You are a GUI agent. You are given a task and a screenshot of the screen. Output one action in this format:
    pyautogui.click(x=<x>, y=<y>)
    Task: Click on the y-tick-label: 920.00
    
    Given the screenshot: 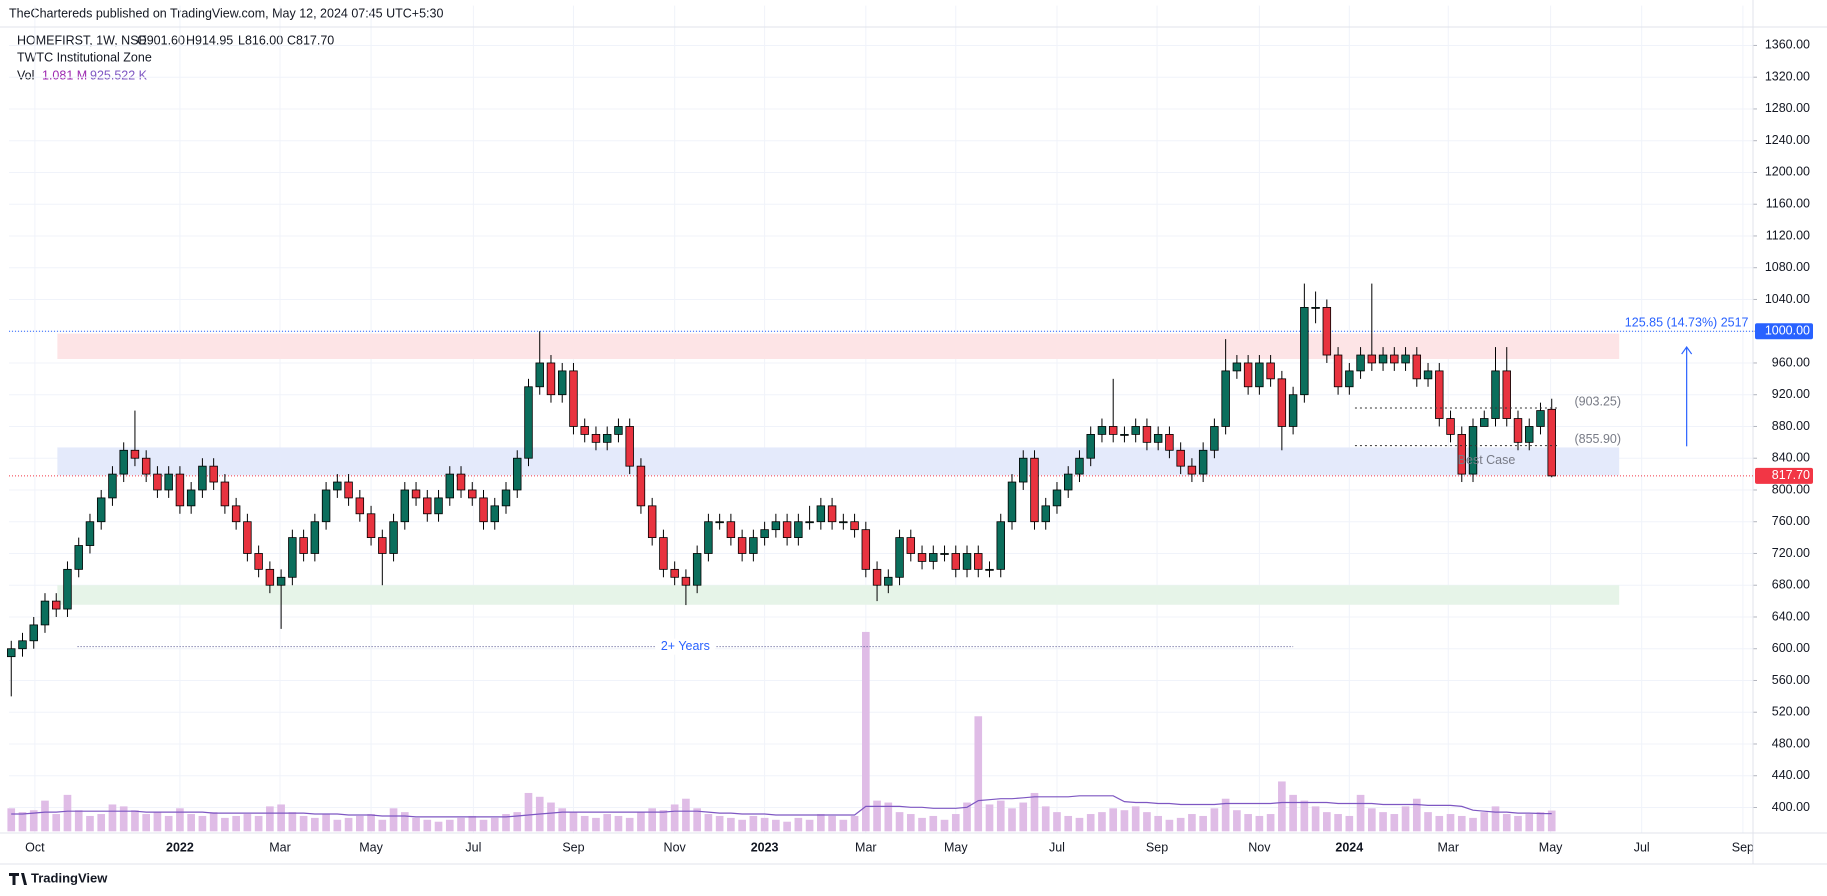 What is the action you would take?
    pyautogui.click(x=1791, y=394)
    